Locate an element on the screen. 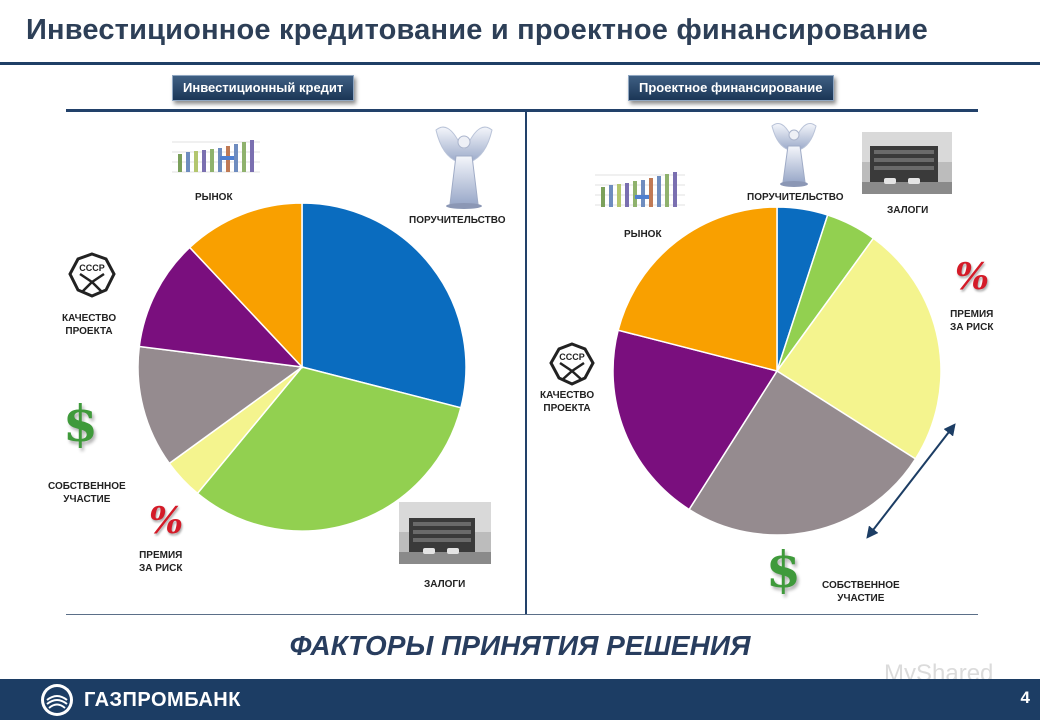 The height and width of the screenshot is (721, 1040). panel-divider is located at coordinates (526, 363).